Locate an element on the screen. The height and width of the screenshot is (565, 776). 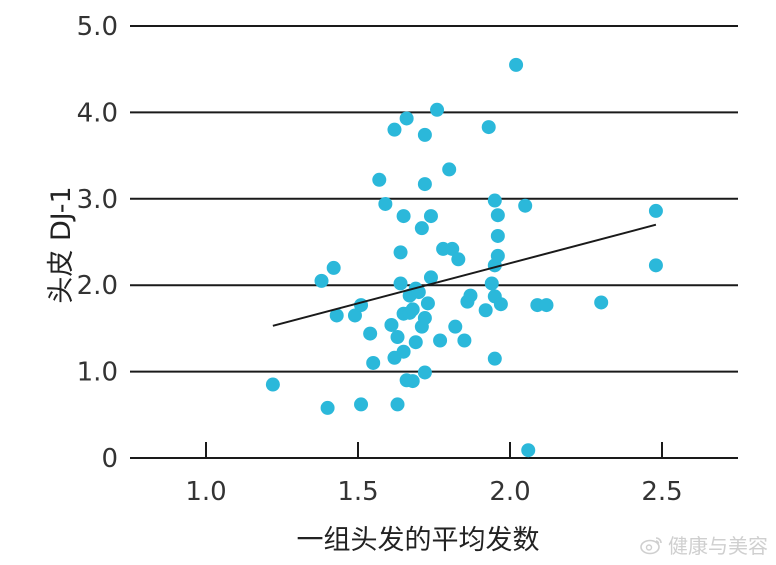
y-tick-label: 5.0 is located at coordinates (97, 27).